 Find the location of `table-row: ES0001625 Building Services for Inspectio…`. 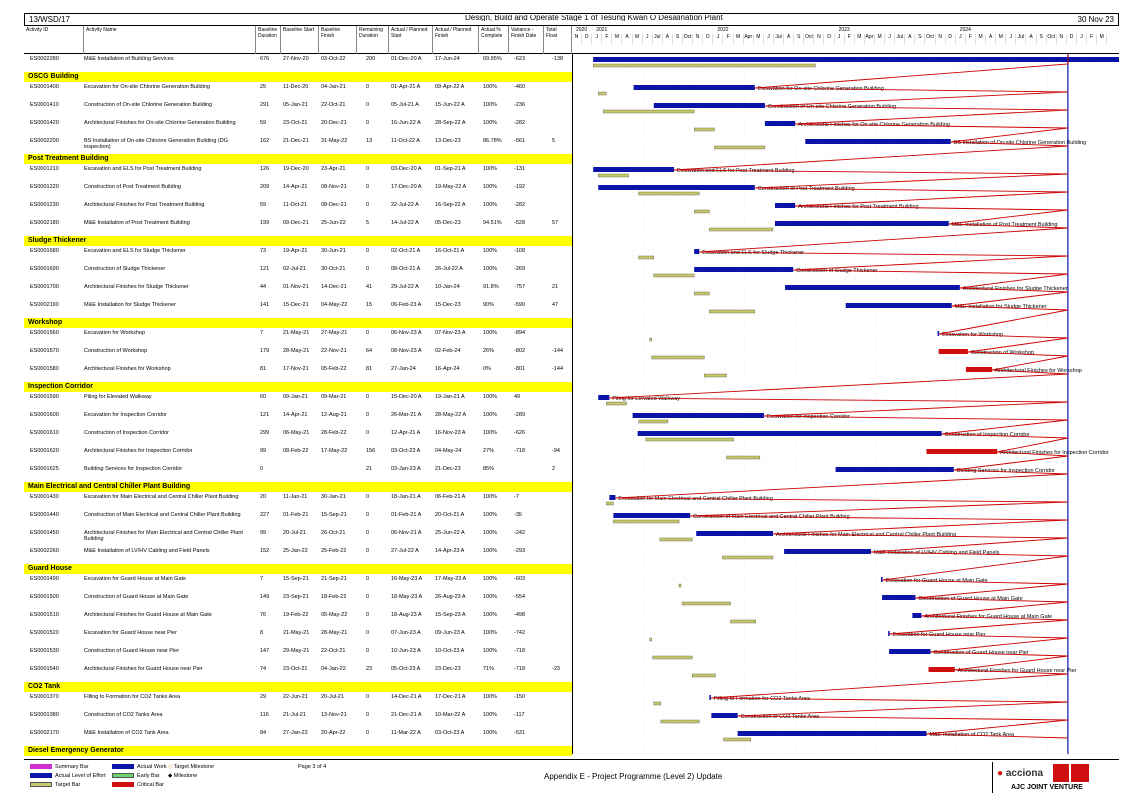

table-row: ES0001625 Building Services for Inspectio… is located at coordinates (298, 473).